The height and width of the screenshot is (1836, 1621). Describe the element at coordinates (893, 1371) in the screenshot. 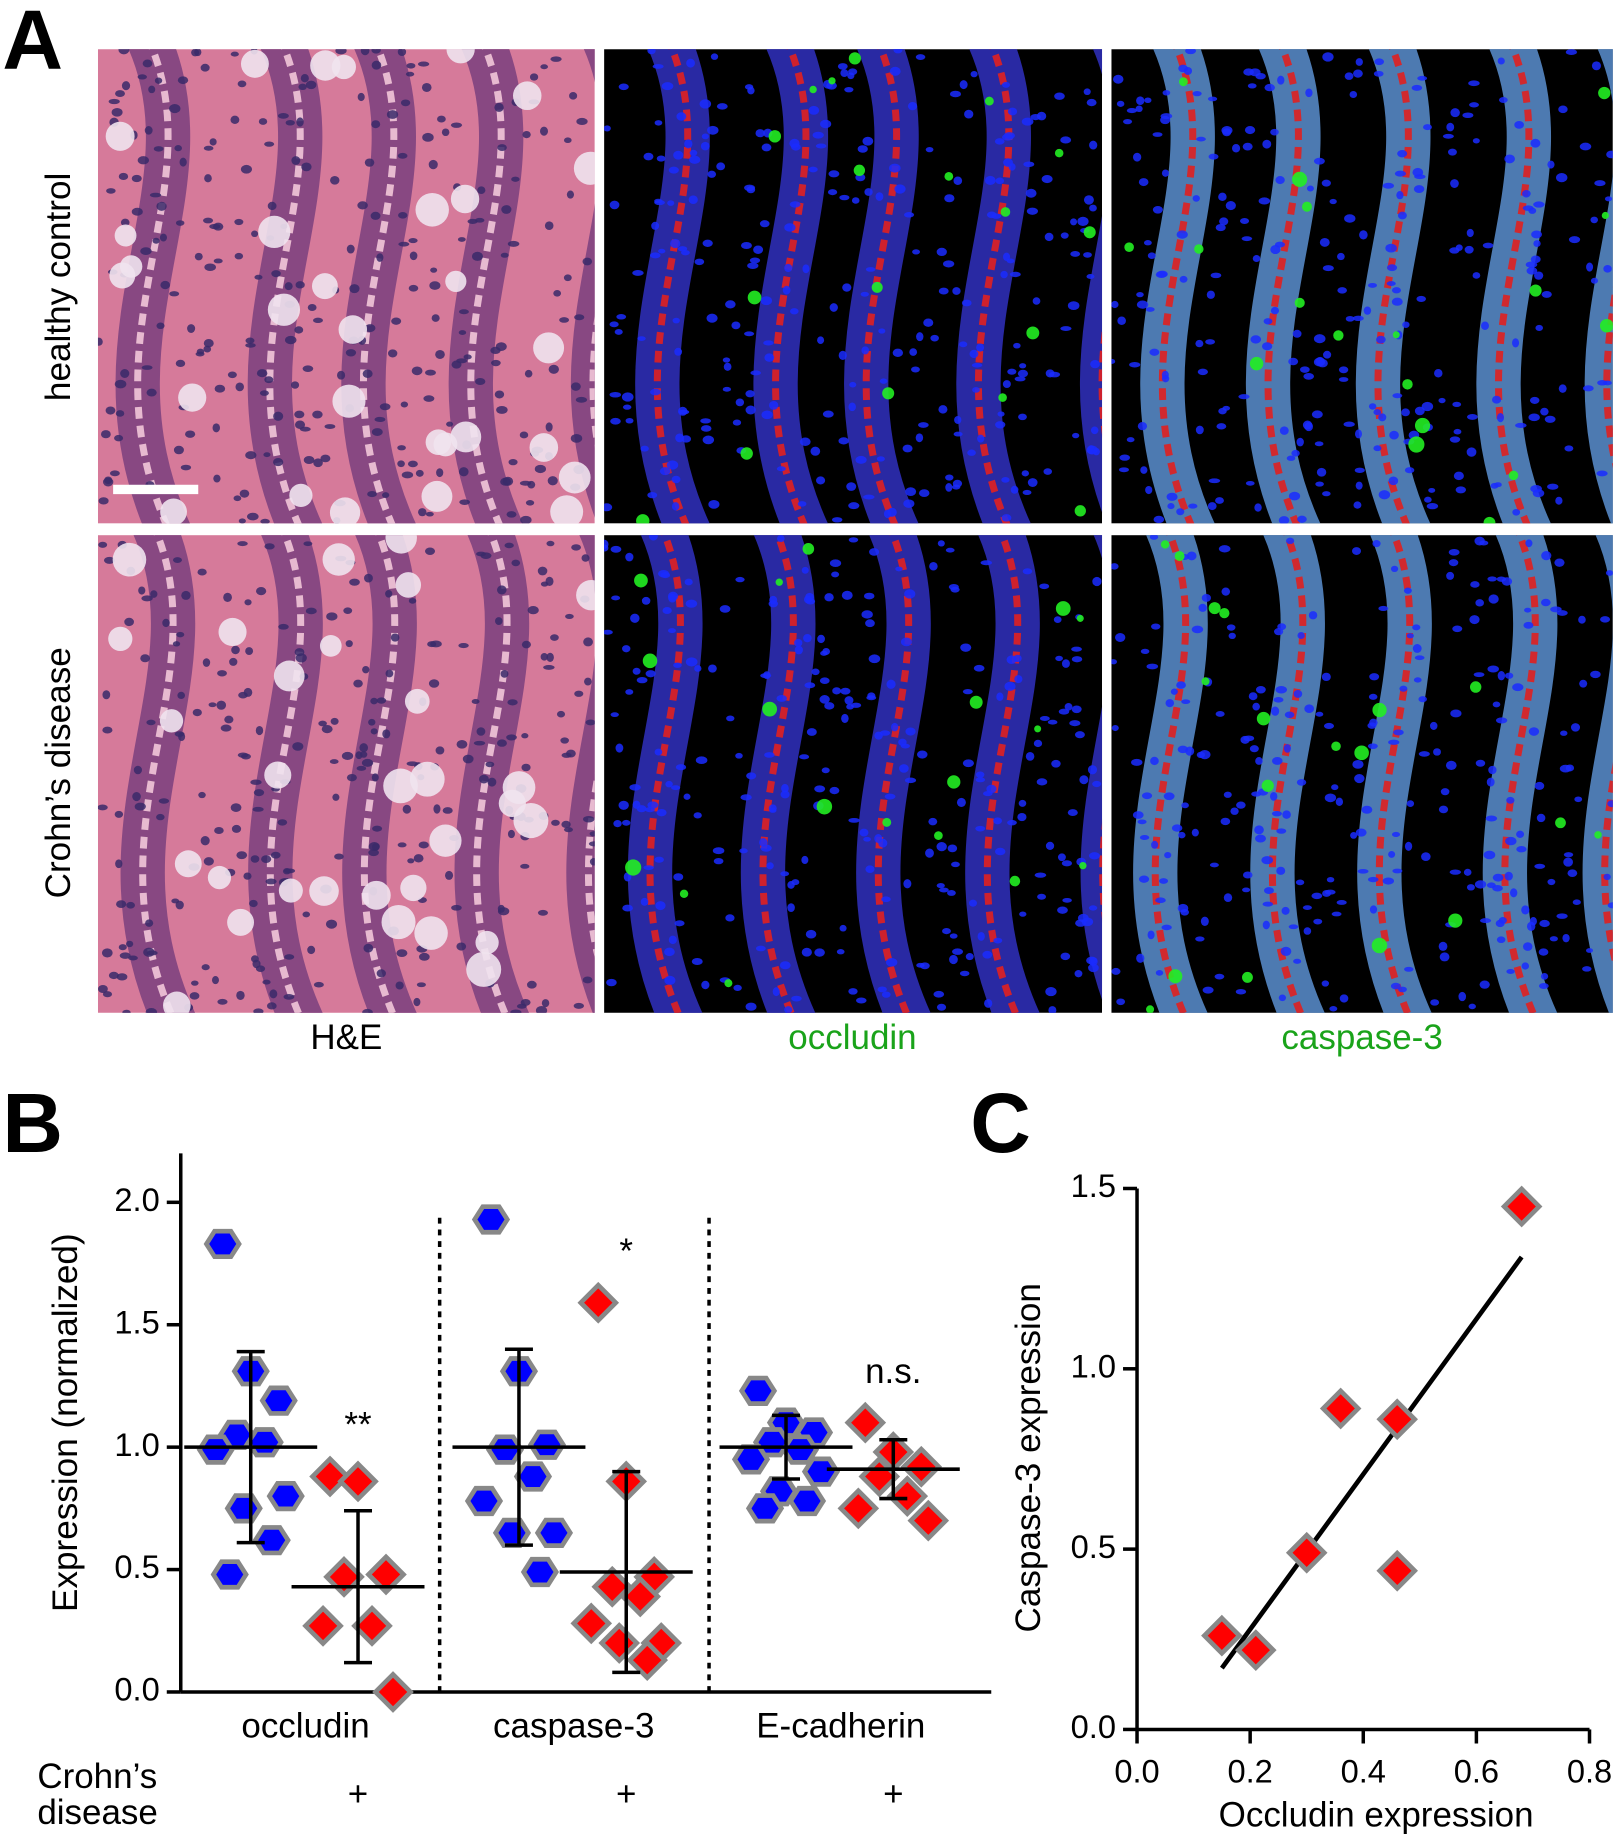

I see `significance: n.s.` at that location.